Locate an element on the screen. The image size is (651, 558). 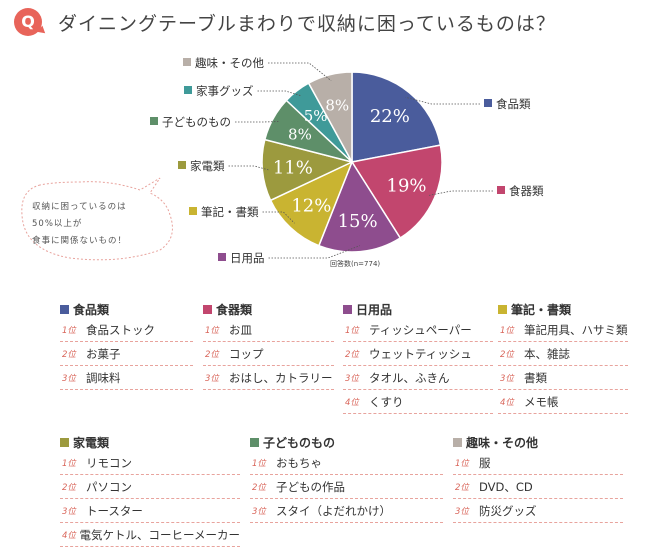
rank-row: 4位 電気ケトル、コーヒーメーカー is located at coordinates (150, 535).